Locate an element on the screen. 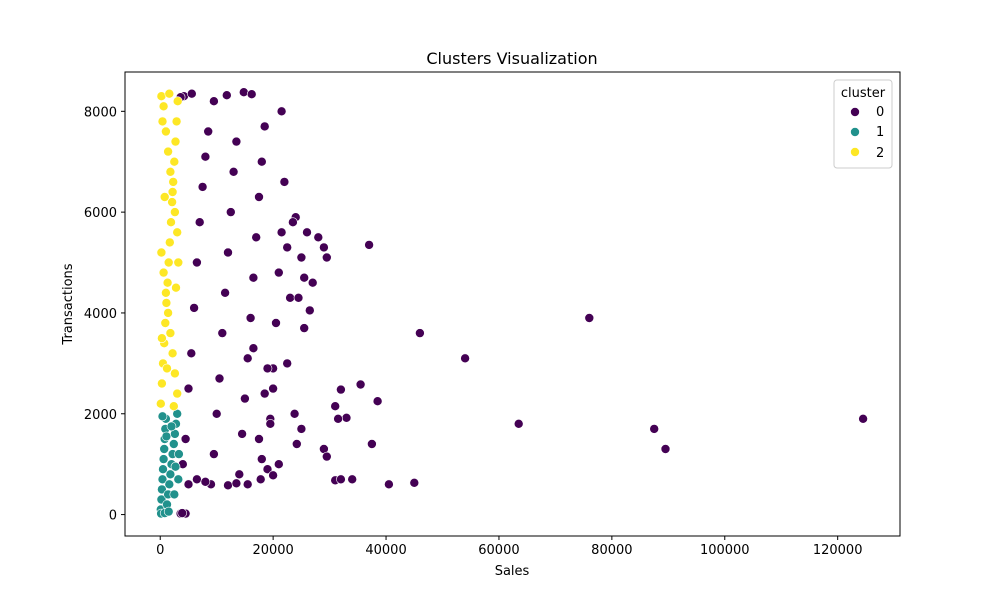 This screenshot has width=1000, height=600. legend-label-cluster-1: 1 is located at coordinates (880, 132).